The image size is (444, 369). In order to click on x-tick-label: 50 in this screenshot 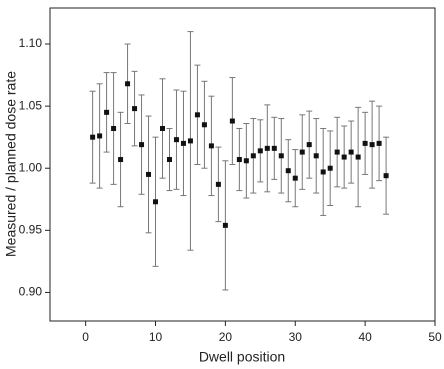, I will do `click(435, 337)`.